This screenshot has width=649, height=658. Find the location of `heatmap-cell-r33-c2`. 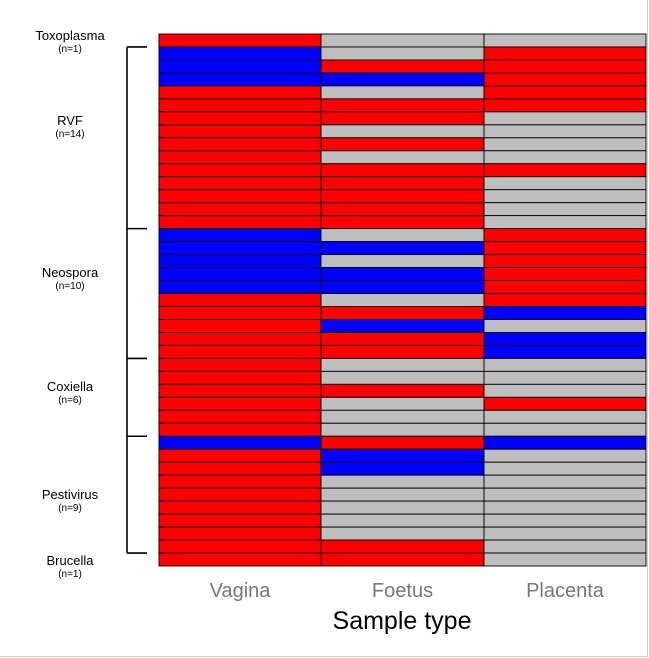

heatmap-cell-r33-c2 is located at coordinates (565, 468).